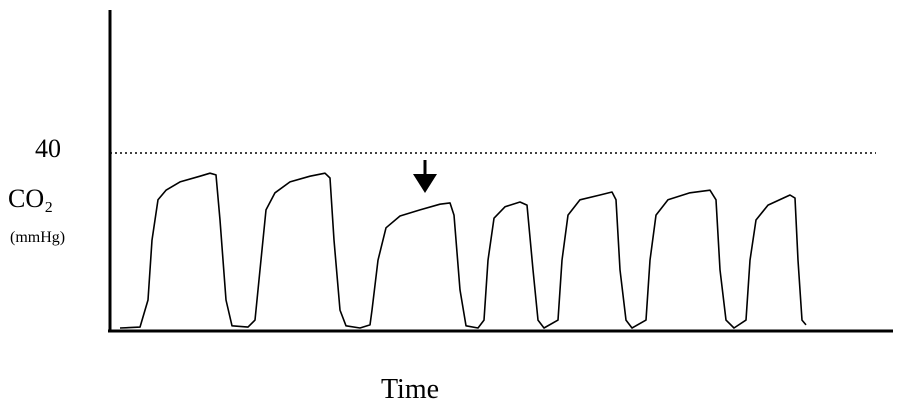  I want to click on y-unit-label: (mmHg), so click(37, 237).